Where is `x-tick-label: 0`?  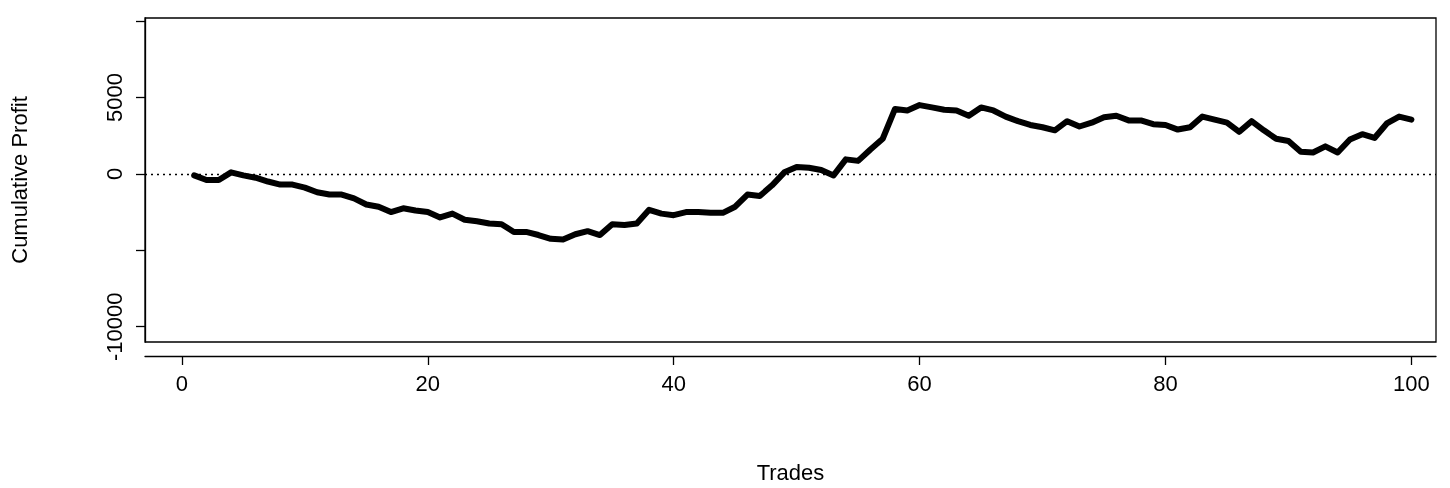
x-tick-label: 0 is located at coordinates (182, 383).